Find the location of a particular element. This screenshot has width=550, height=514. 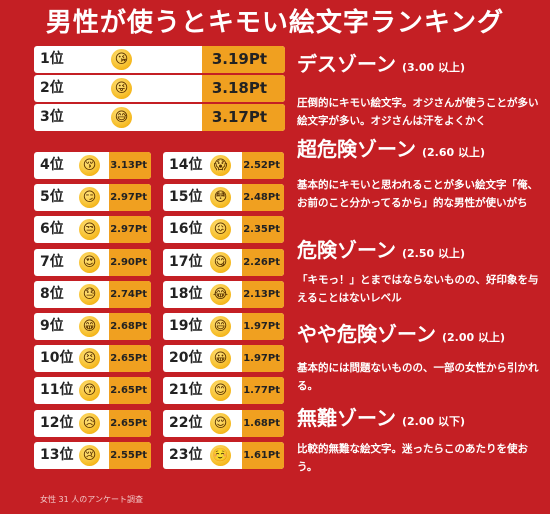

rank-label: 5位 is located at coordinates (52, 197).